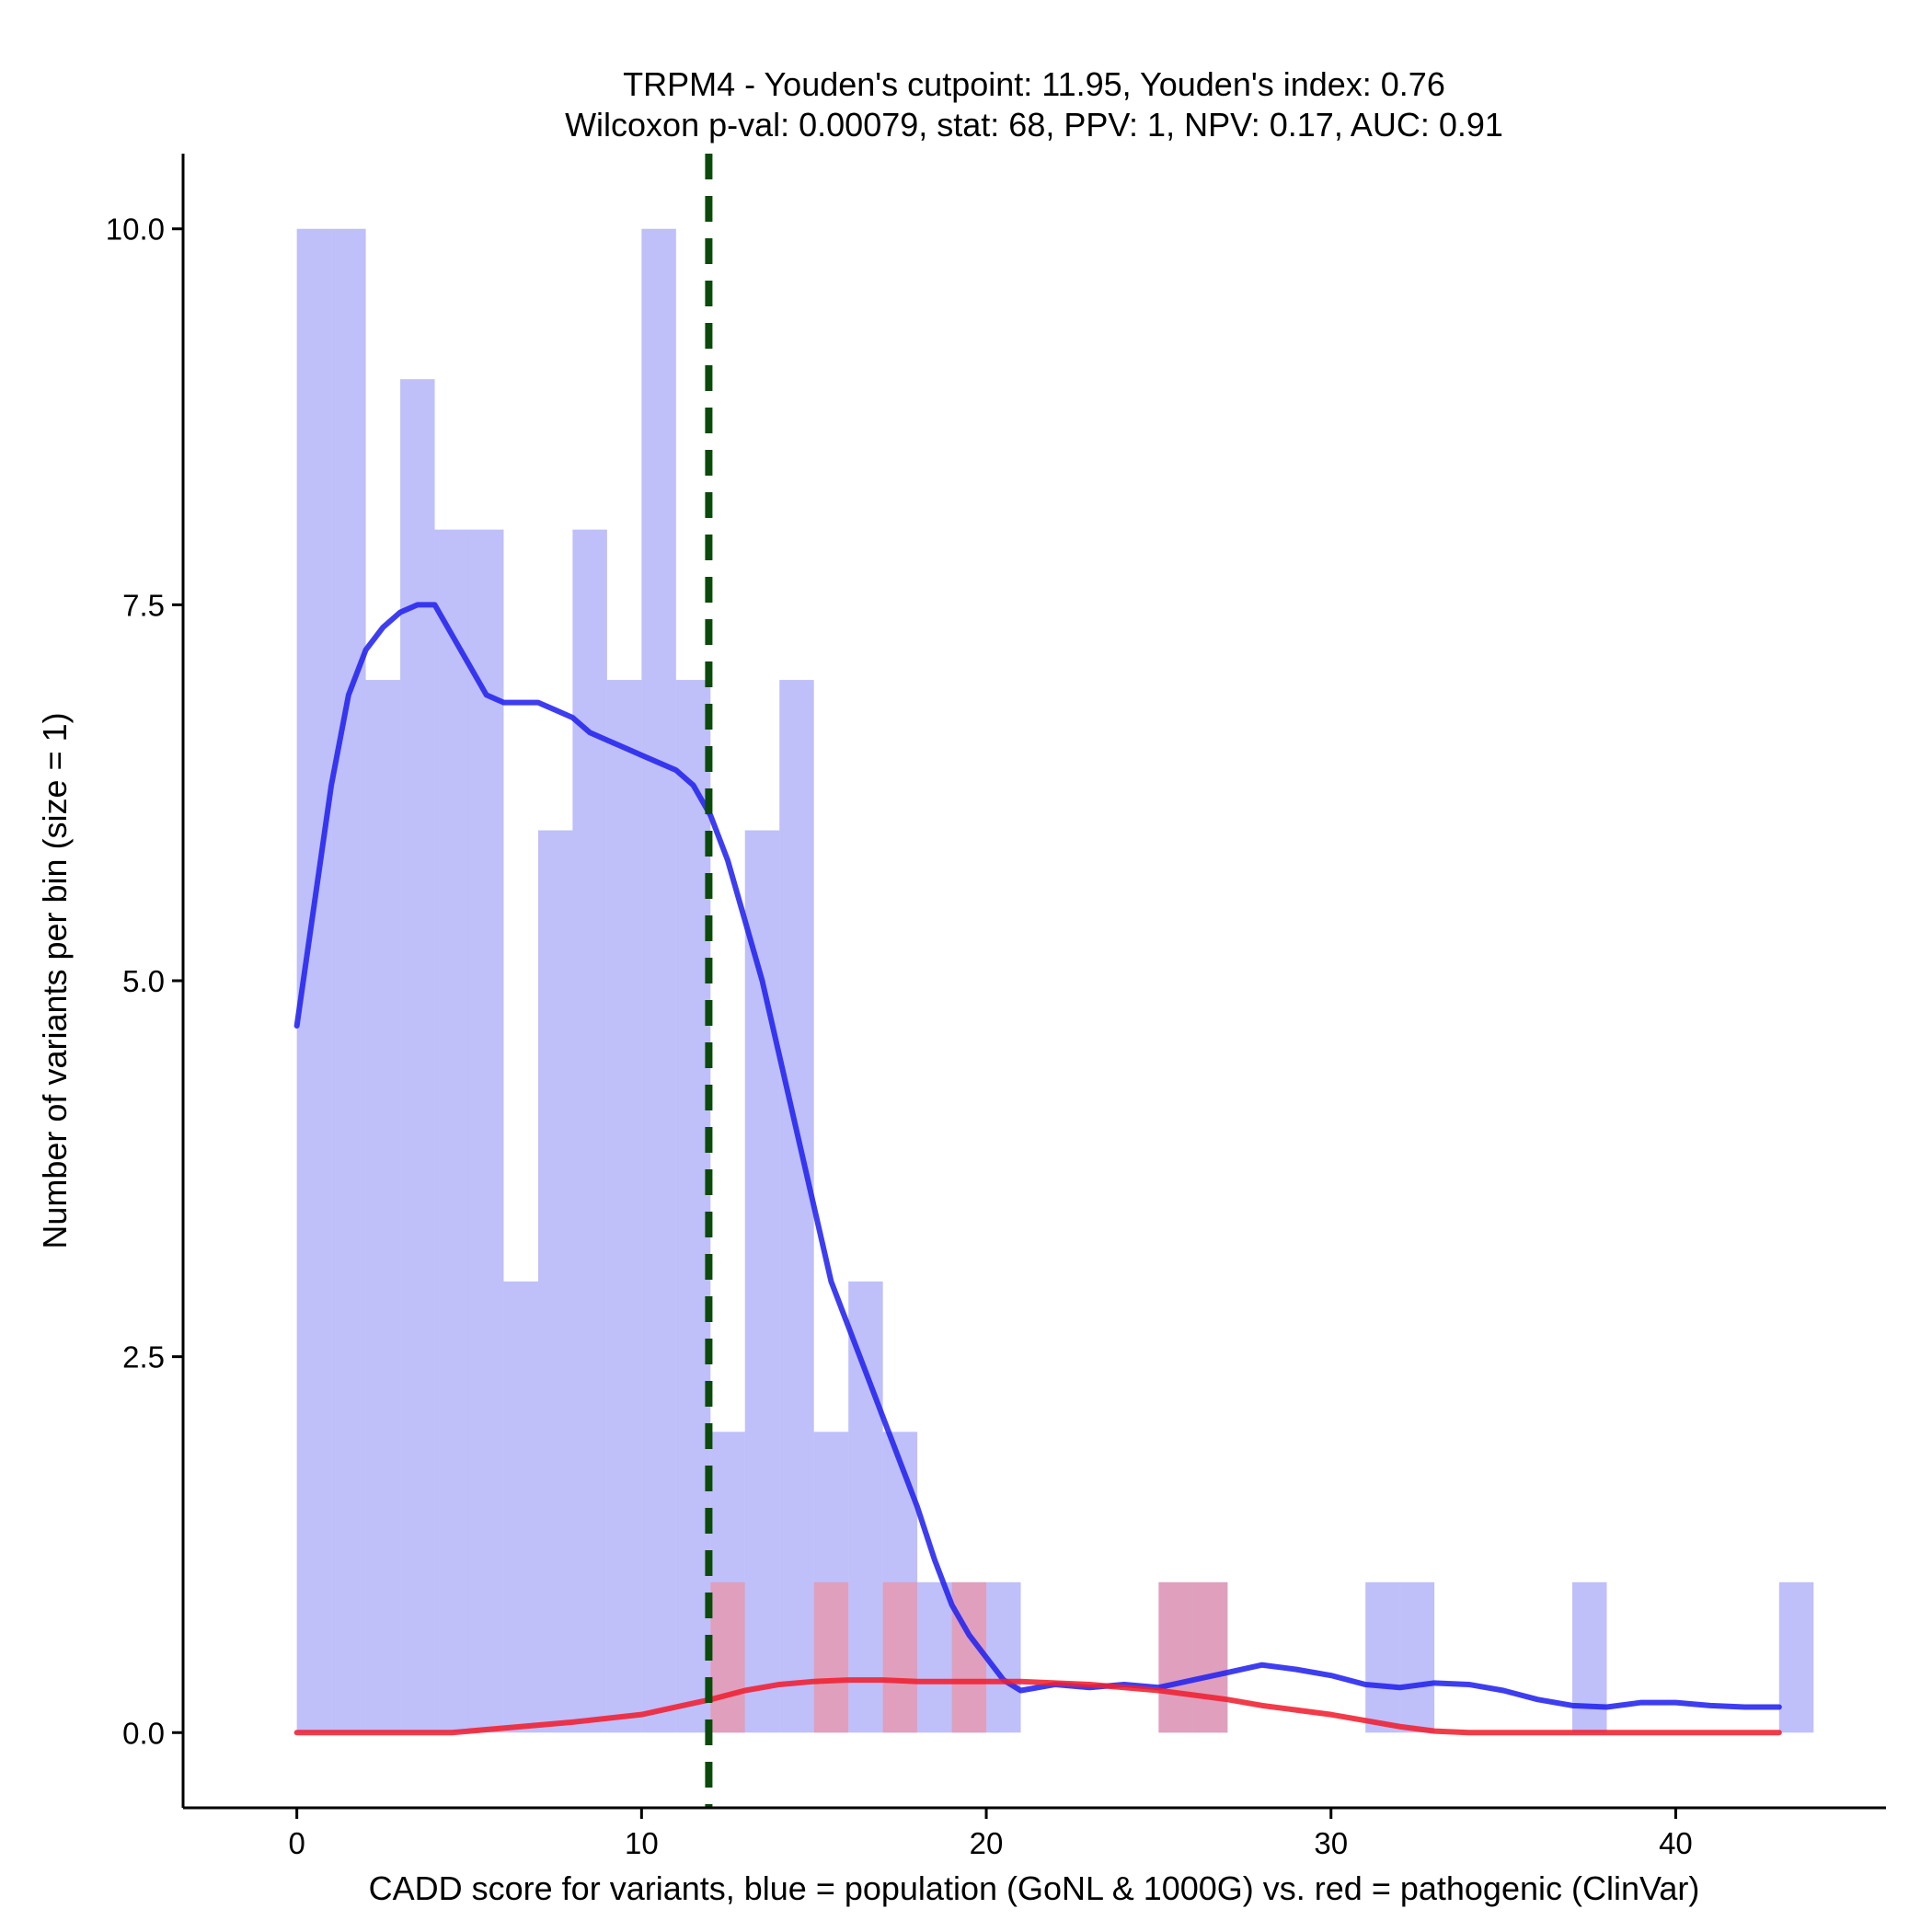  What do you see at coordinates (143, 1357) in the screenshot?
I see `y-tick-label: 2.5` at bounding box center [143, 1357].